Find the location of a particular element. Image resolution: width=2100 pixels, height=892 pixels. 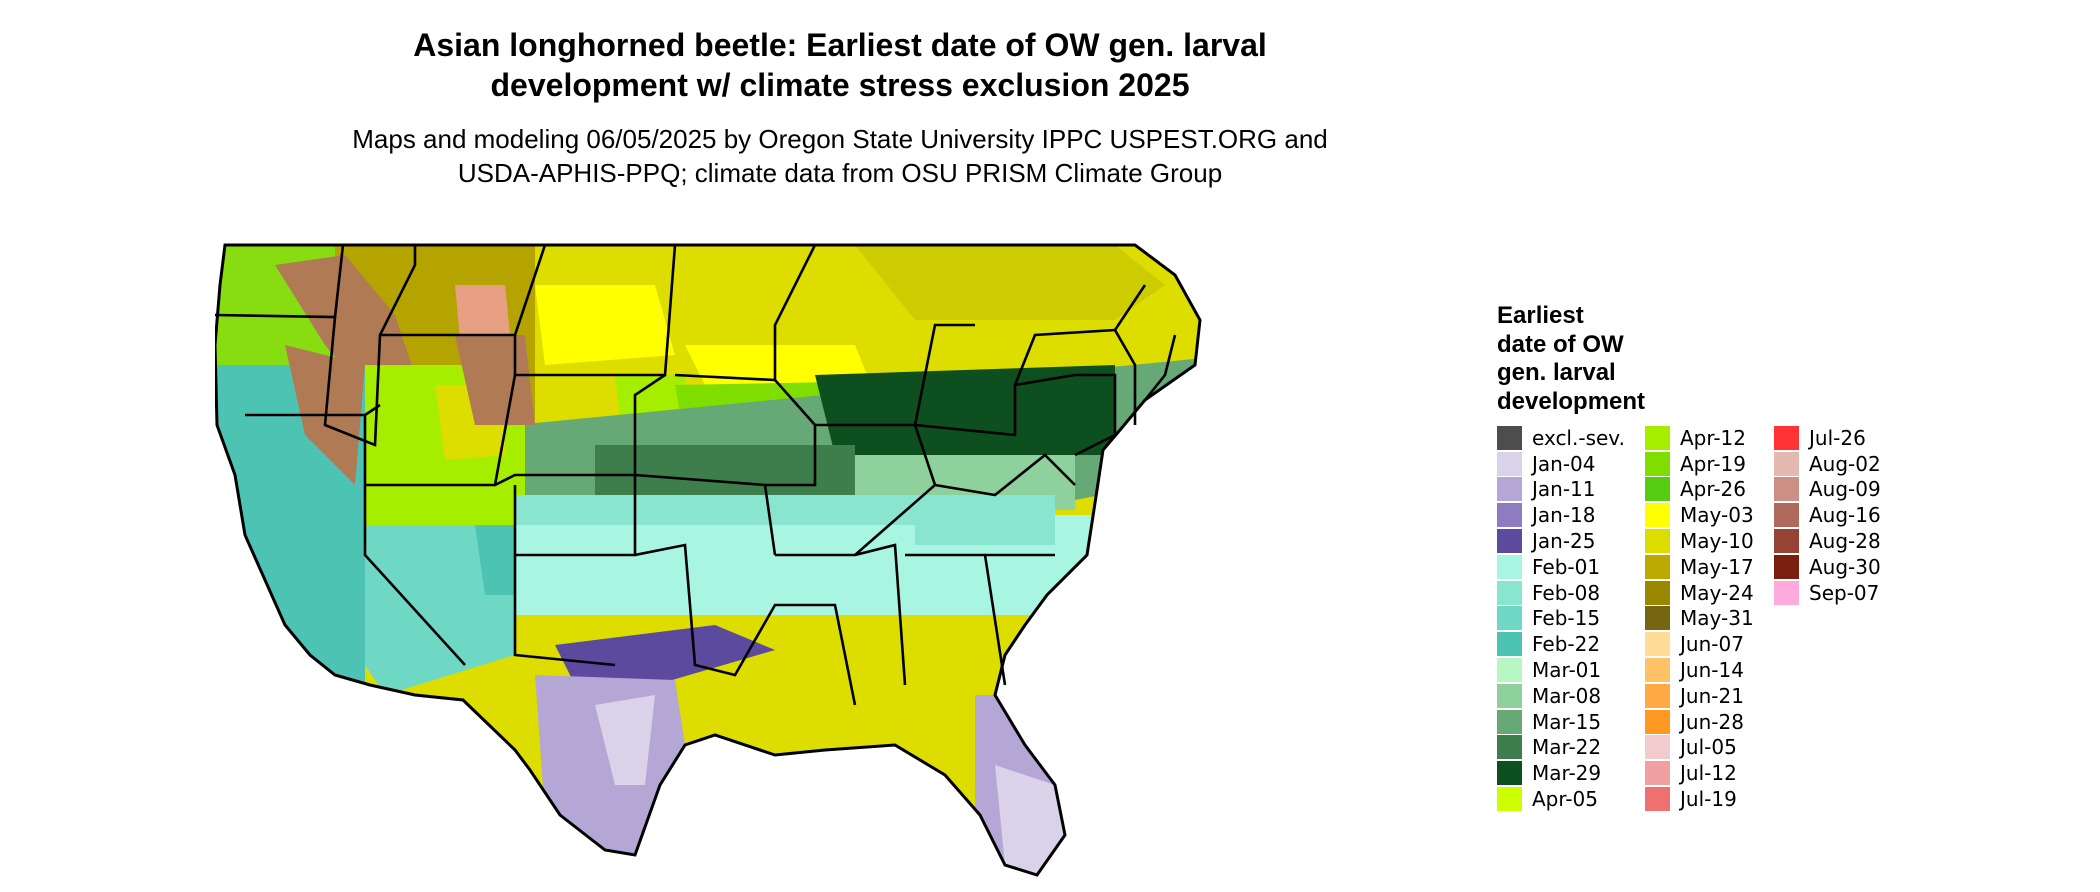

legend-title-line-4: development is located at coordinates (1571, 401).